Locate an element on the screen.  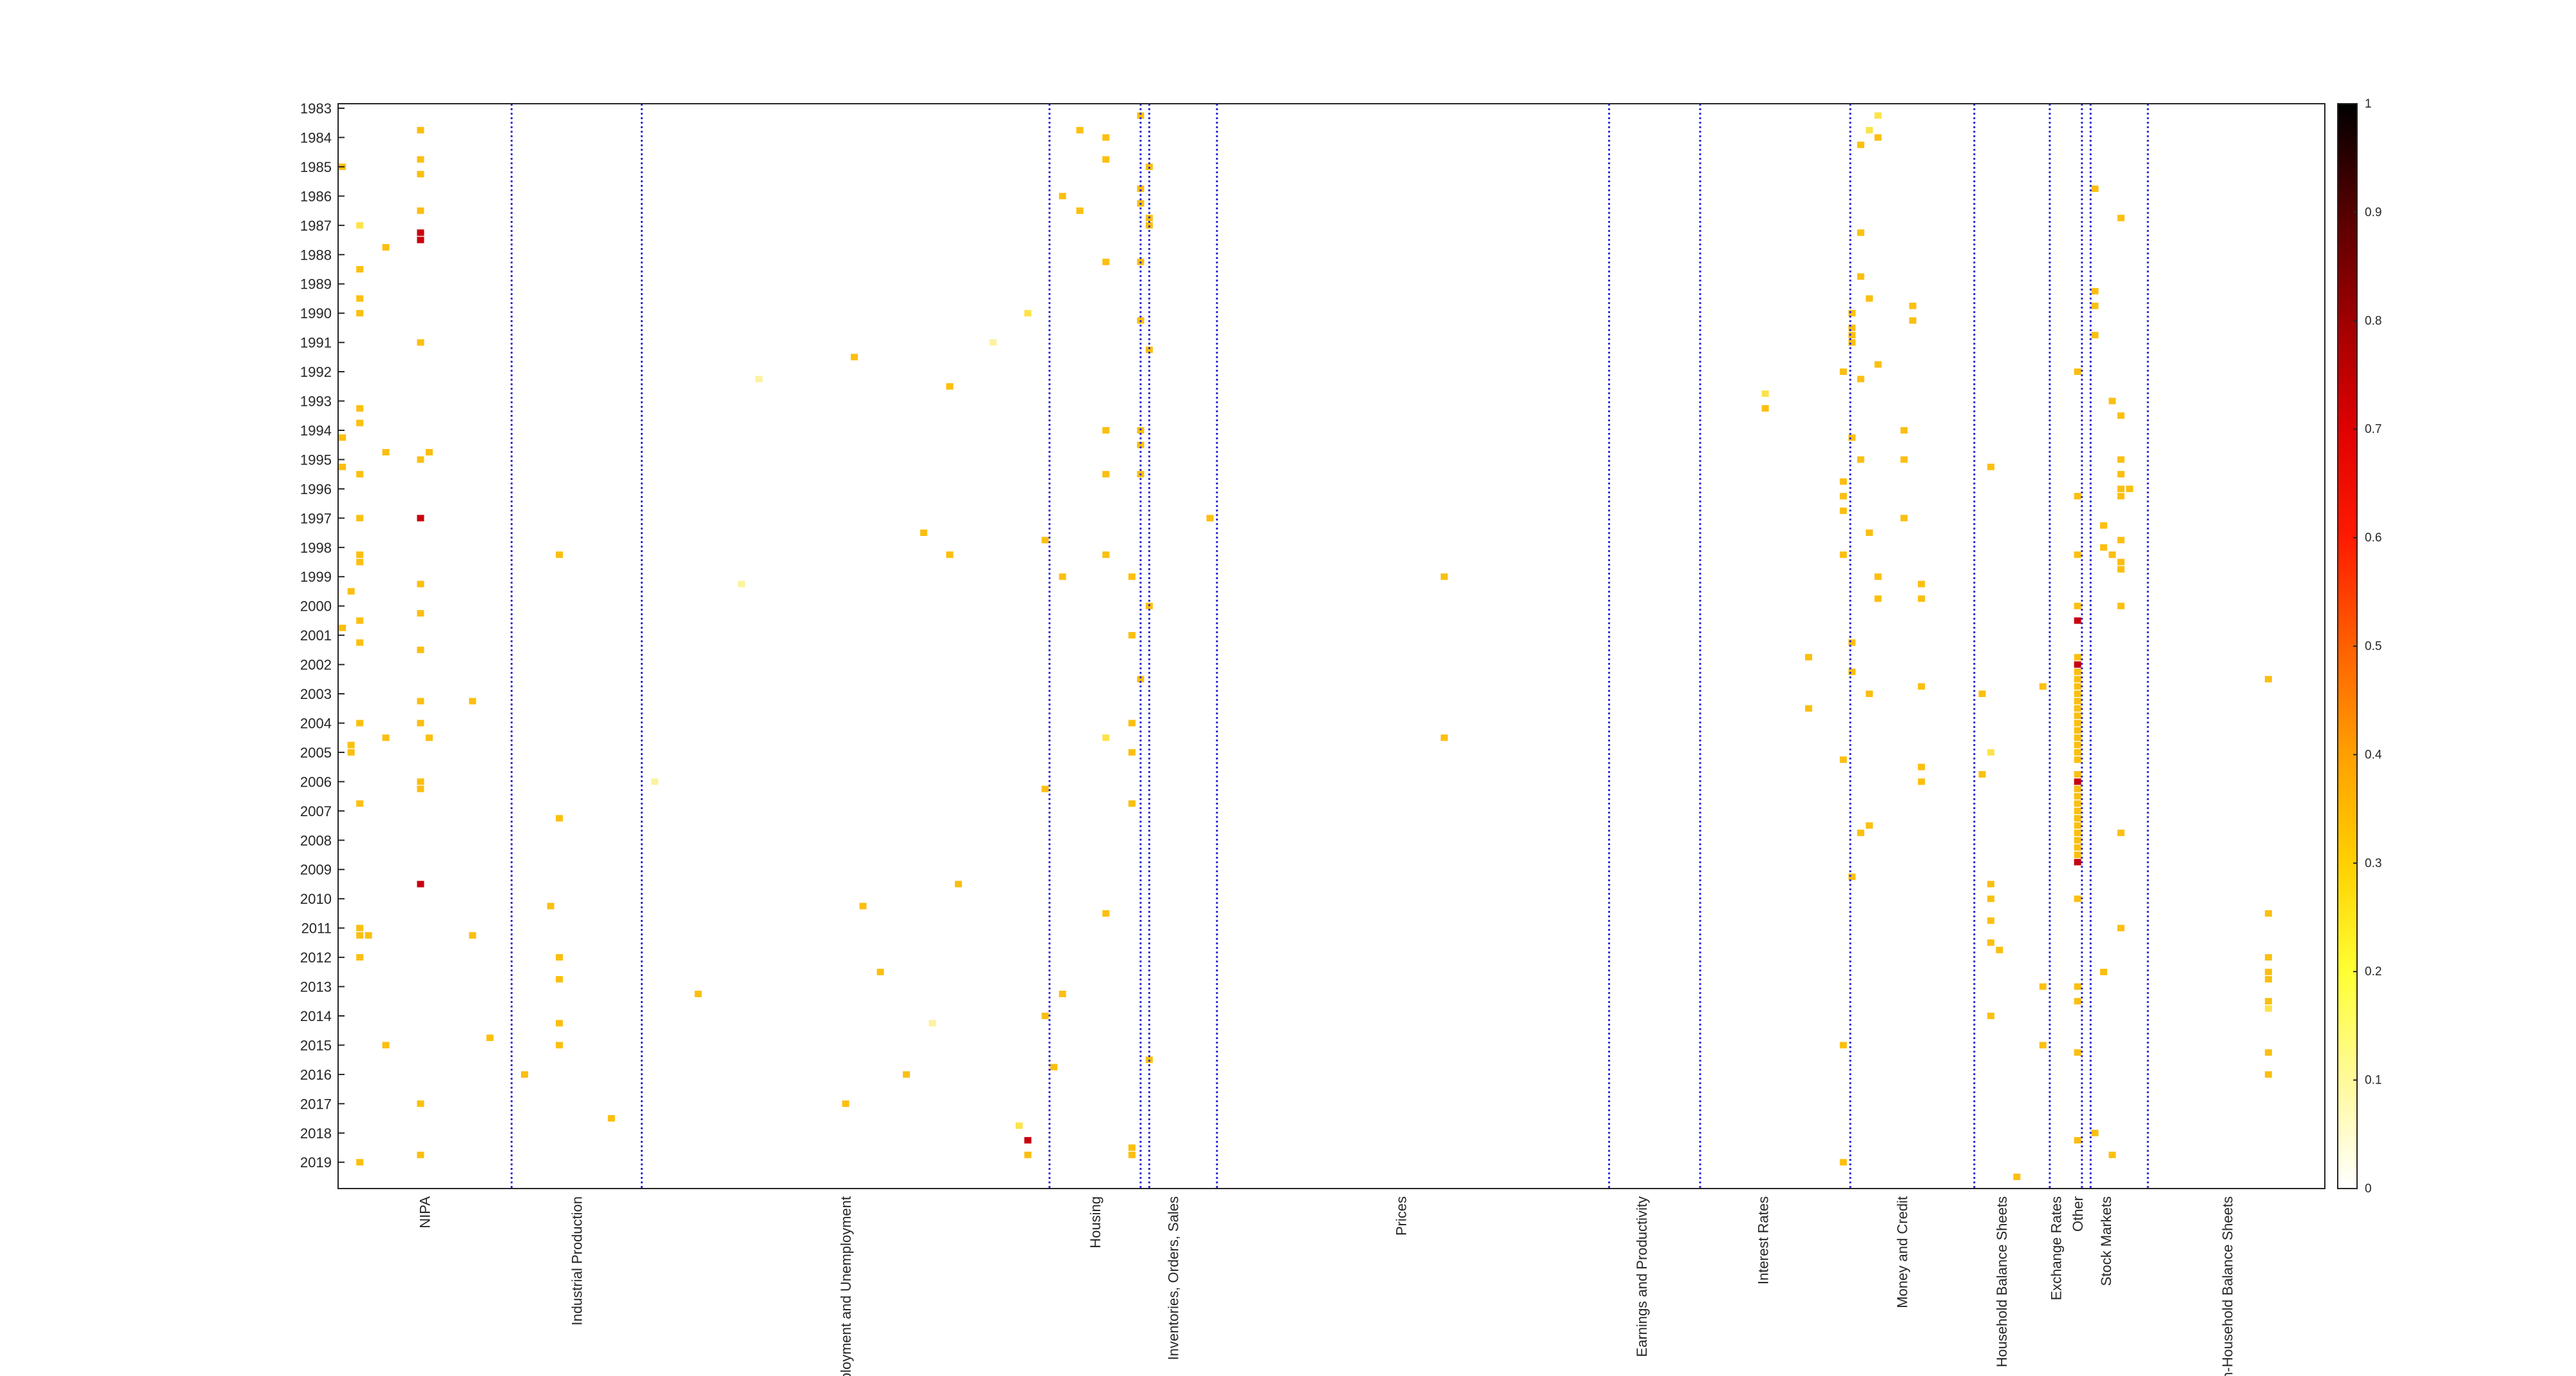
colorbar-tick-label: 0.3 is located at coordinates (2373, 864).